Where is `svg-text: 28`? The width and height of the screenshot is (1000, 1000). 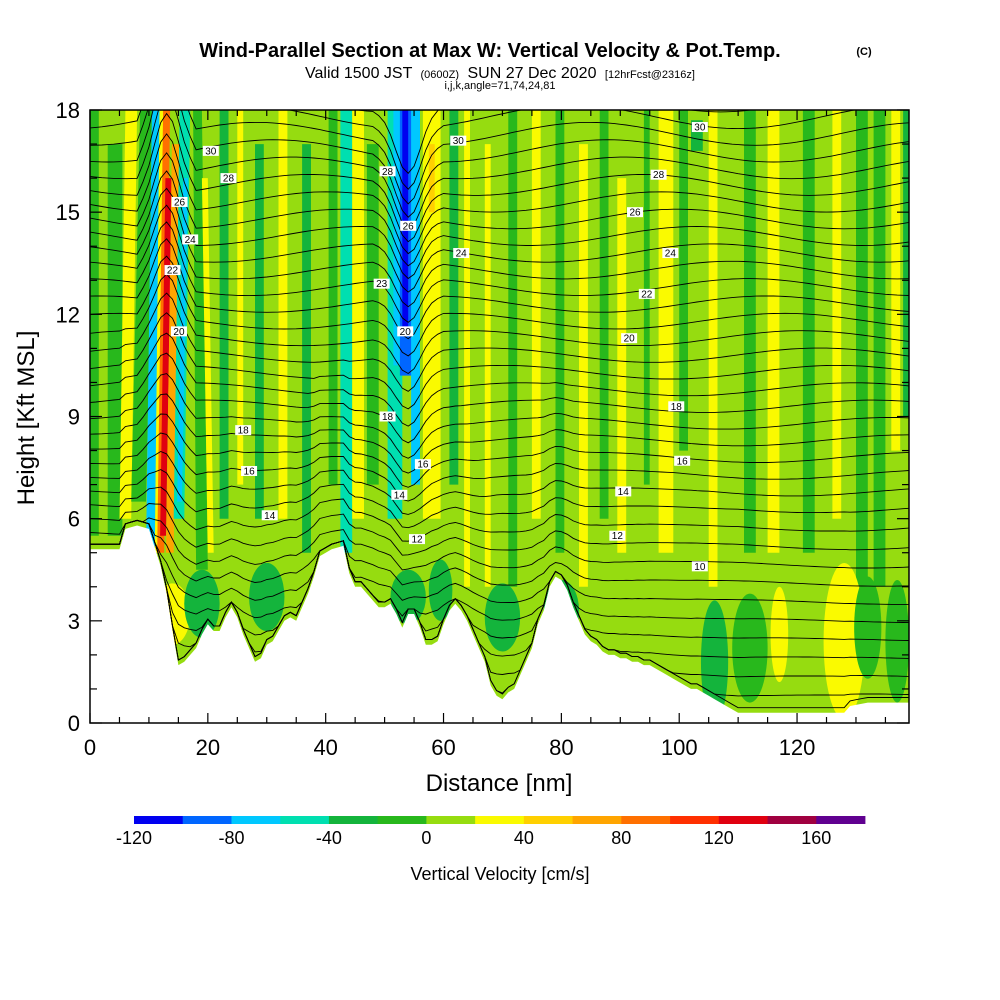 svg-text: 28 is located at coordinates (229, 179).